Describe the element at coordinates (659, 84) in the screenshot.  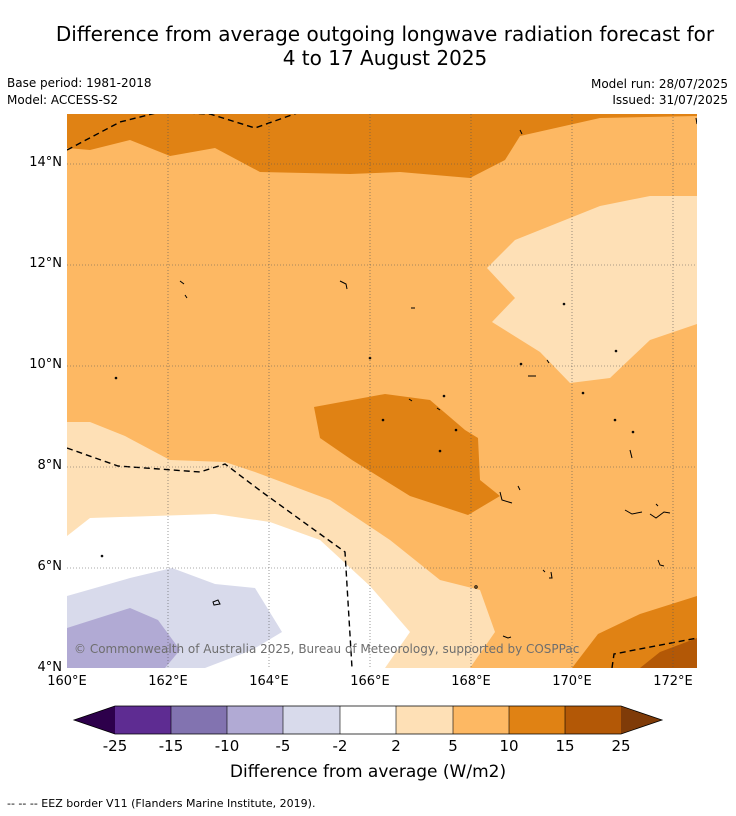
I see `model-run: Model run: 28/07/2025` at that location.